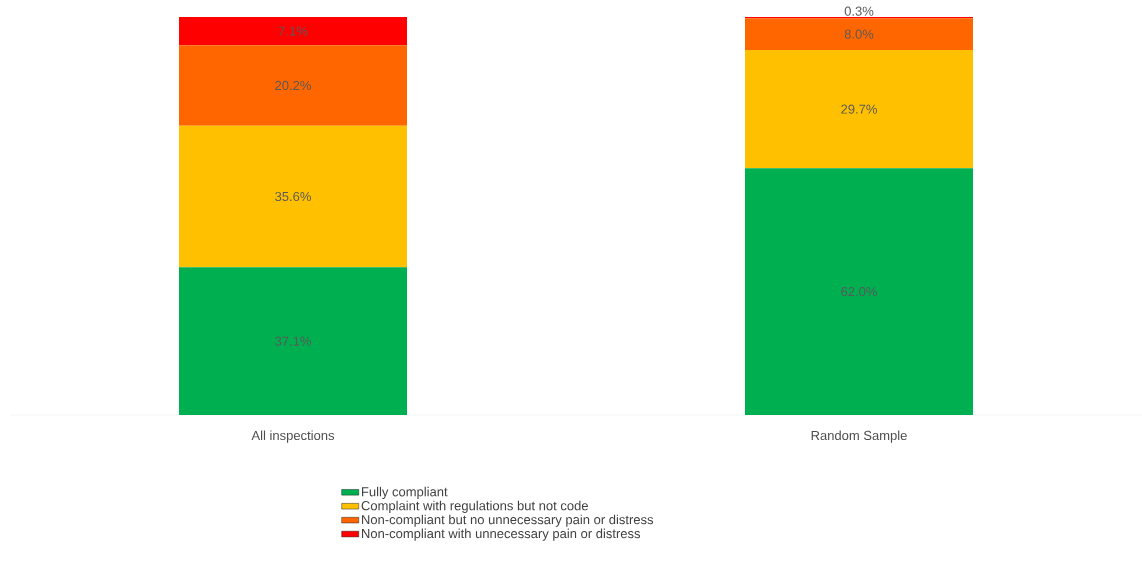 This screenshot has height=577, width=1142. I want to click on x-tick-label: Random Sample, so click(859, 436).